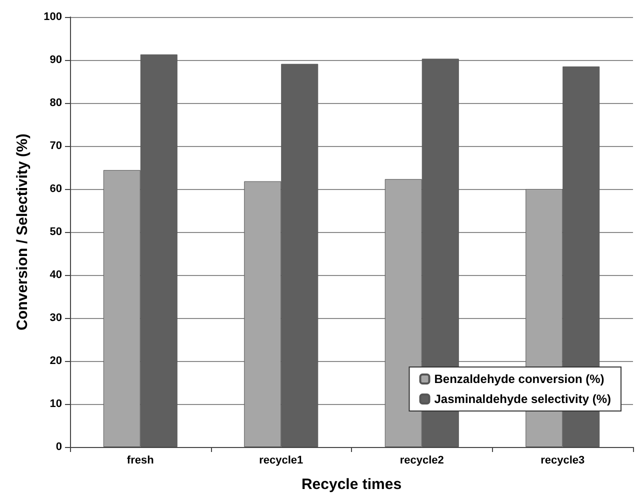  What do you see at coordinates (56, 404) in the screenshot?
I see `y-tick-label: 10` at bounding box center [56, 404].